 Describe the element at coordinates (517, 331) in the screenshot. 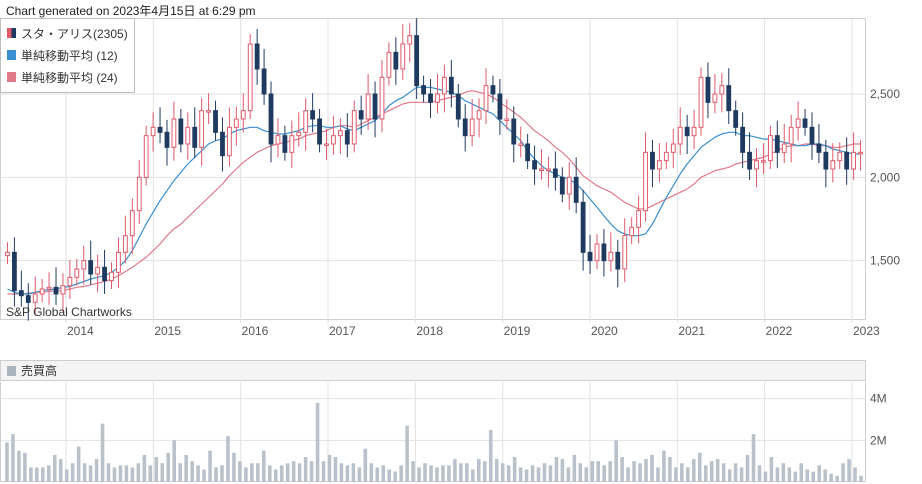

I see `x-tick-label: 2019` at that location.